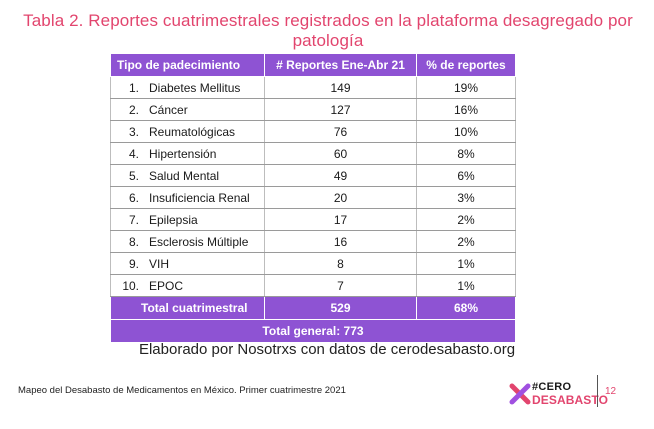 This screenshot has width=654, height=429. What do you see at coordinates (611, 391) in the screenshot?
I see `page-number: 12` at bounding box center [611, 391].